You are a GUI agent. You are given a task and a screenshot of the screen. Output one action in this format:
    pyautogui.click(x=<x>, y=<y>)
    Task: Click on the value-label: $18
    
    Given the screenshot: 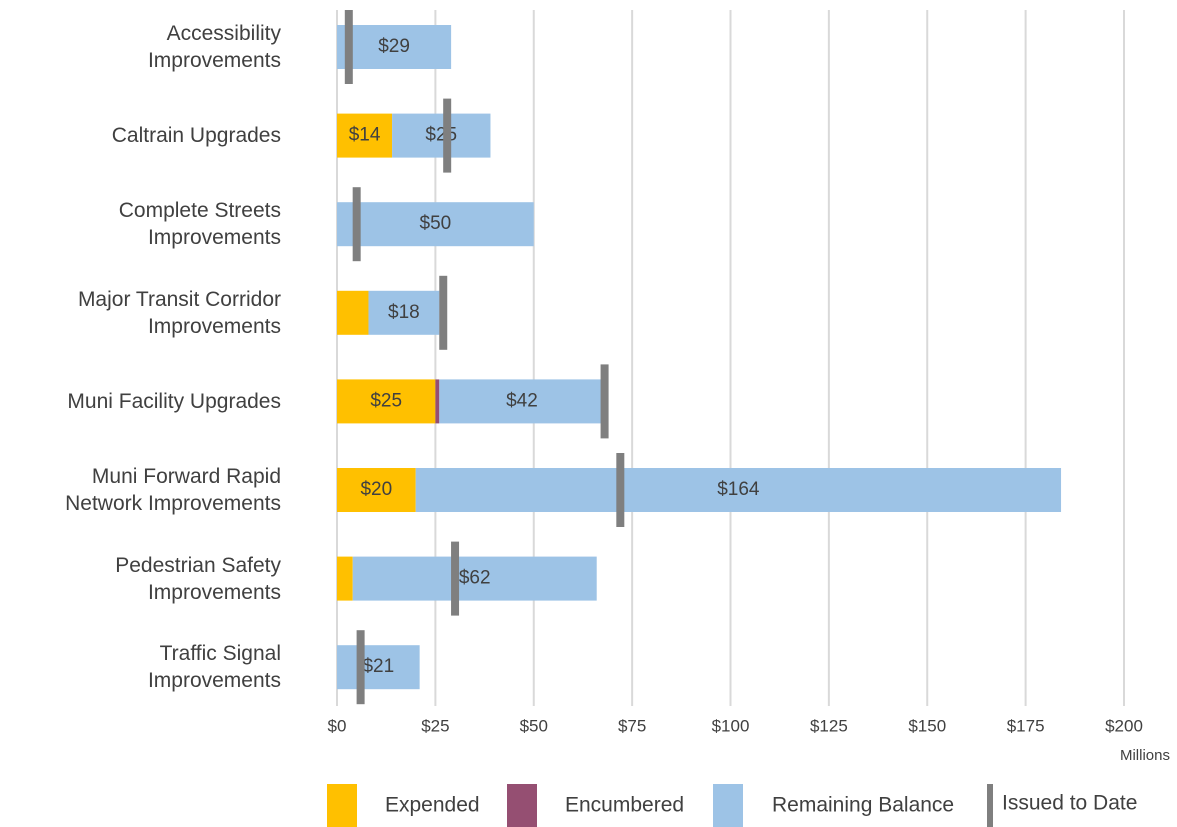 What is the action you would take?
    pyautogui.click(x=404, y=312)
    